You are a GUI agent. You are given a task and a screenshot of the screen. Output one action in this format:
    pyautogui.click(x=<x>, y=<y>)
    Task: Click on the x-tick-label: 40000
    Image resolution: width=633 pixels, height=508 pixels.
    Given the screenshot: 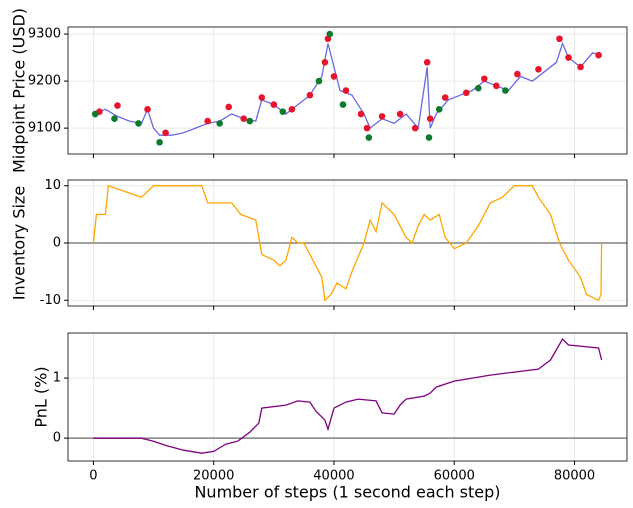 What is the action you would take?
    pyautogui.click(x=333, y=476)
    